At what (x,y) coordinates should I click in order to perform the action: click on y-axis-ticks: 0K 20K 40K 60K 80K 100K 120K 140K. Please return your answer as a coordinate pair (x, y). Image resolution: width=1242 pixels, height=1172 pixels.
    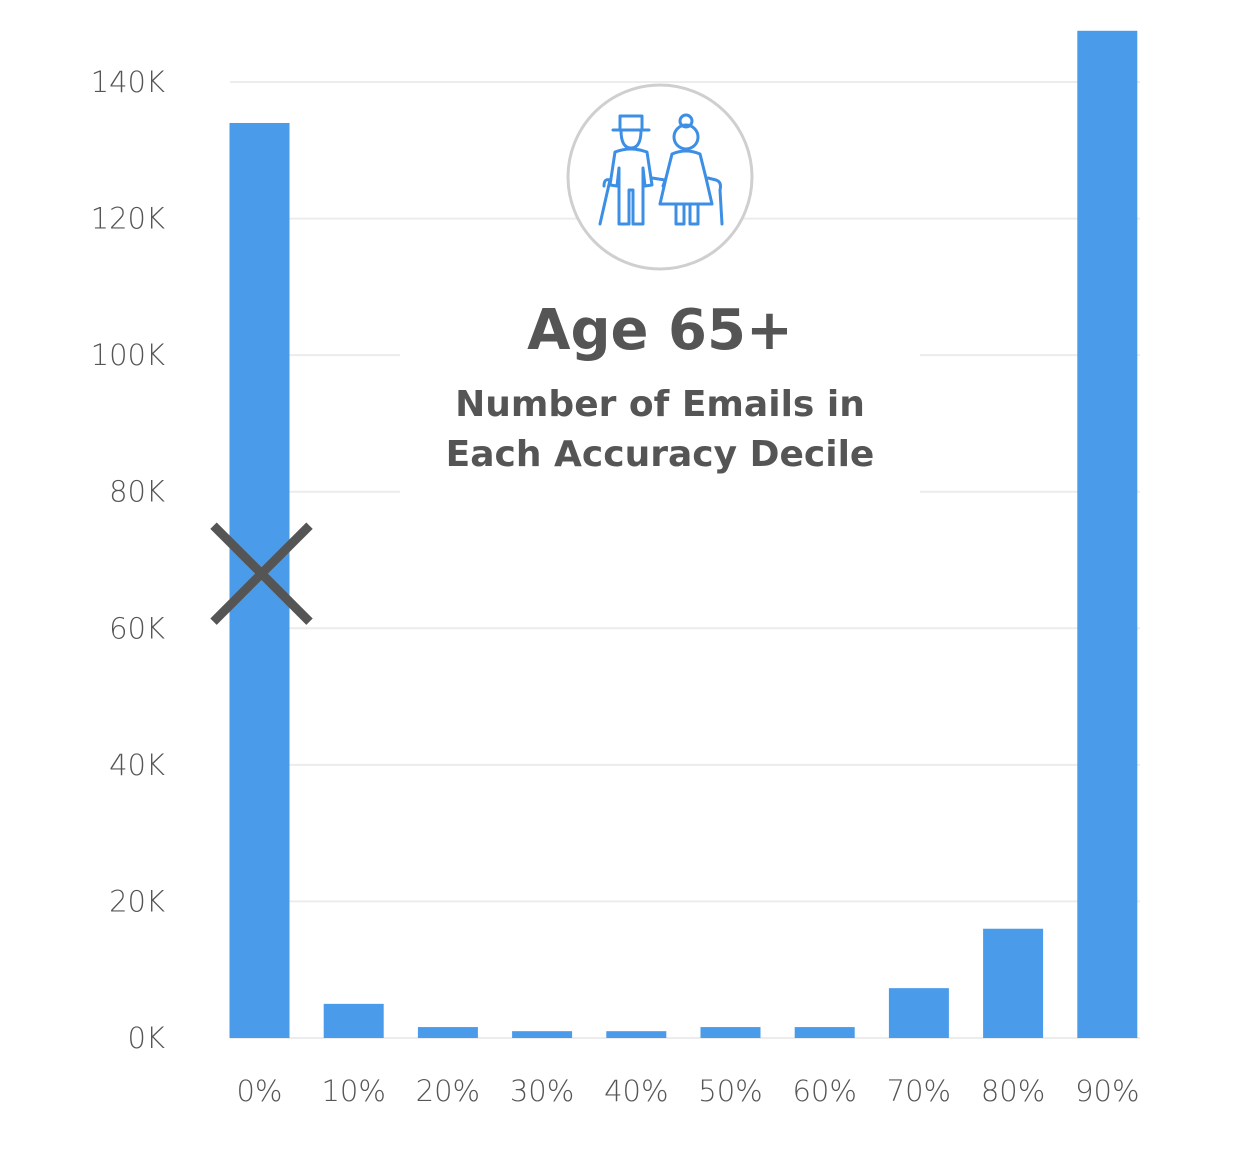
    Looking at the image, I should click on (128, 560).